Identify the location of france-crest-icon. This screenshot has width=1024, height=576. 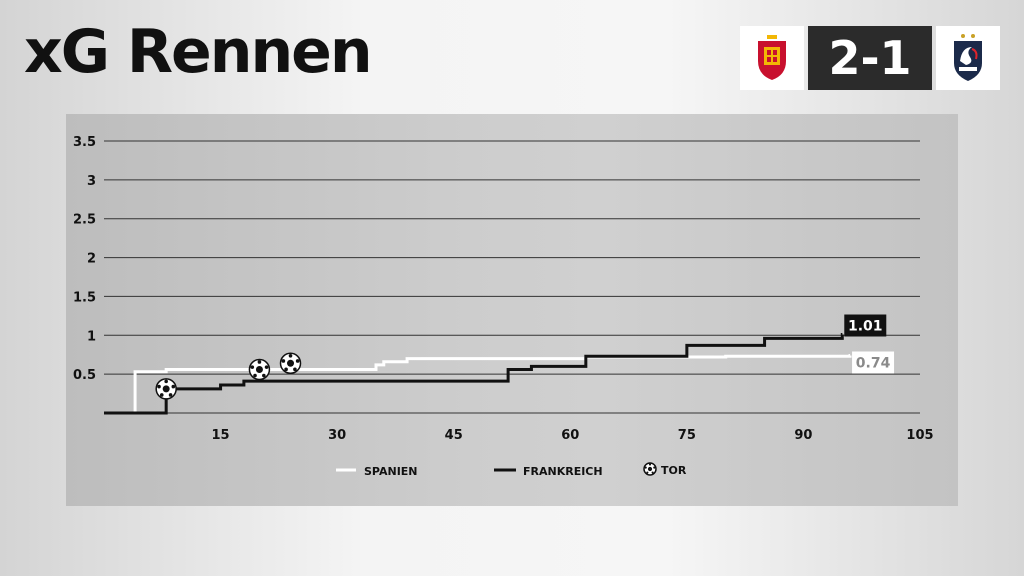
(968, 58).